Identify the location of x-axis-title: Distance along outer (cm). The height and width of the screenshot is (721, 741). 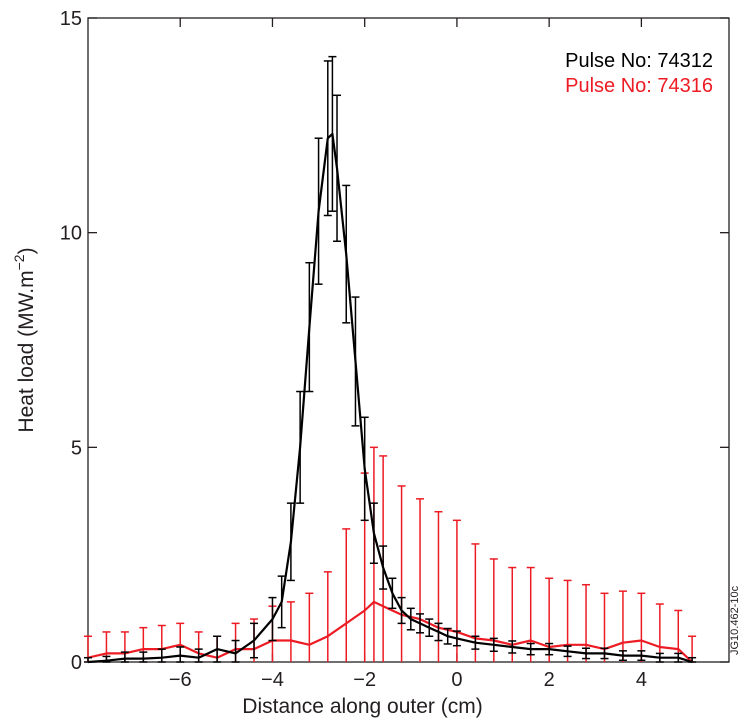
(362, 706).